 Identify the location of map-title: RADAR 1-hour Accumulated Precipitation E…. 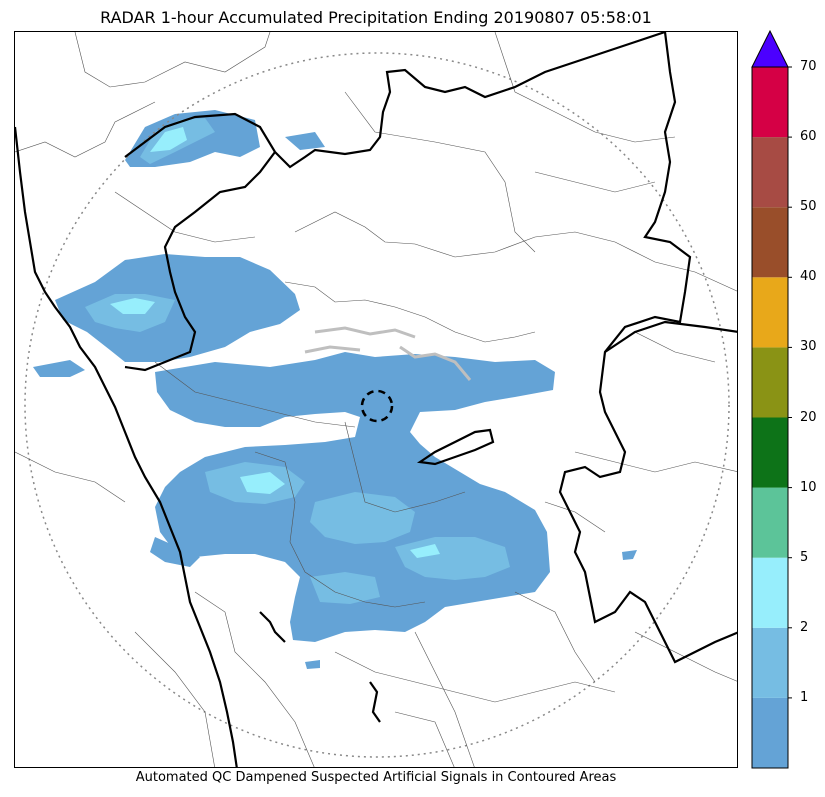
(376, 17).